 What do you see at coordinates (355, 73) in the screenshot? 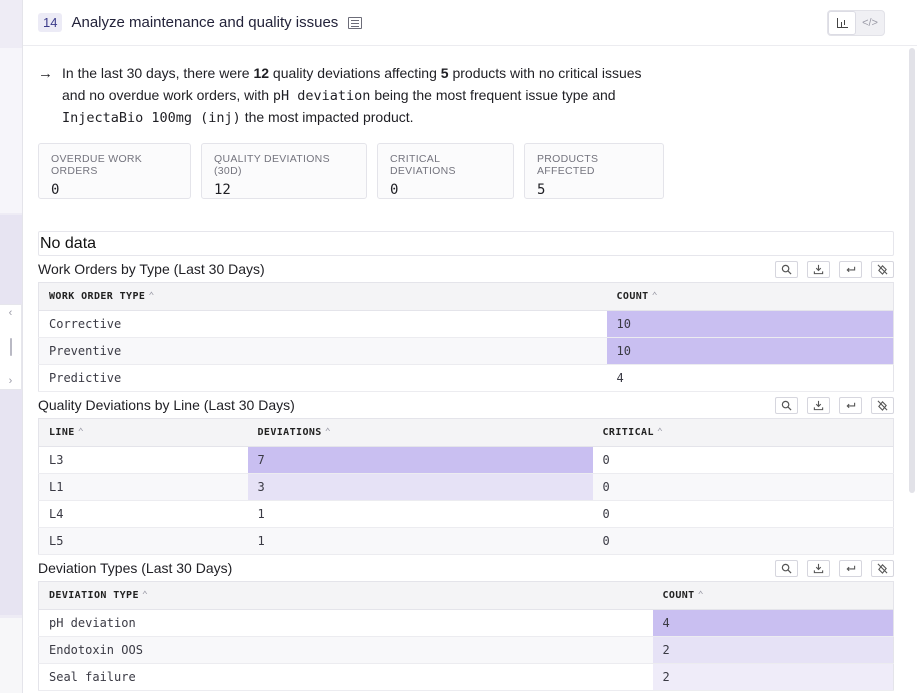
I see `summary-part: quality deviations affecting` at bounding box center [355, 73].